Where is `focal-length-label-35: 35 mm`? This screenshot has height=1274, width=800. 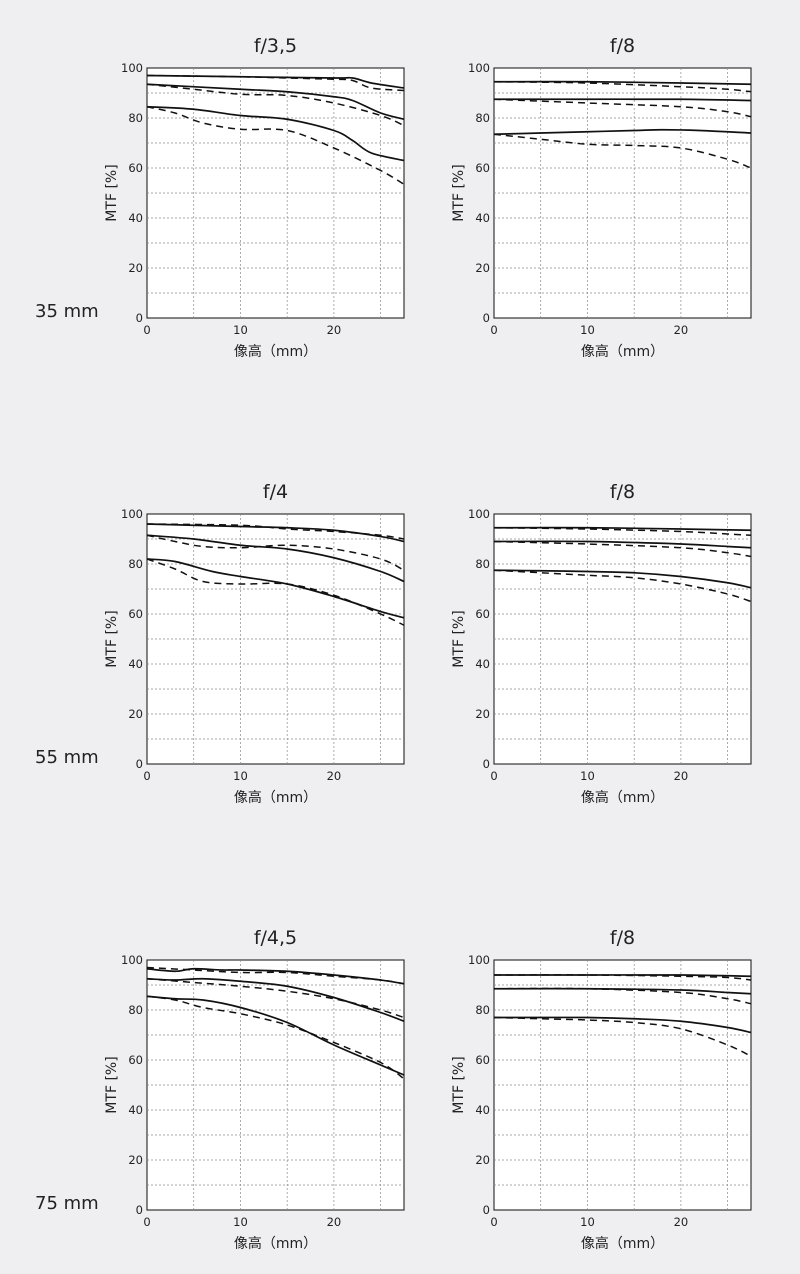 focal-length-label-35: 35 mm is located at coordinates (67, 311).